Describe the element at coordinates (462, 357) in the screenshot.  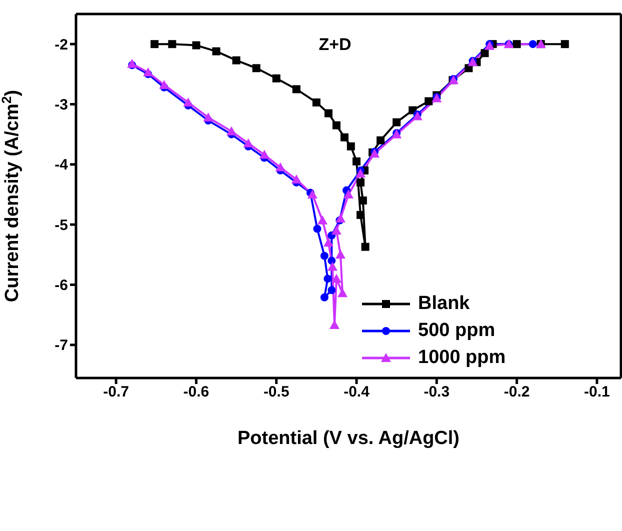
I see `legend-label: 1000 ppm` at that location.